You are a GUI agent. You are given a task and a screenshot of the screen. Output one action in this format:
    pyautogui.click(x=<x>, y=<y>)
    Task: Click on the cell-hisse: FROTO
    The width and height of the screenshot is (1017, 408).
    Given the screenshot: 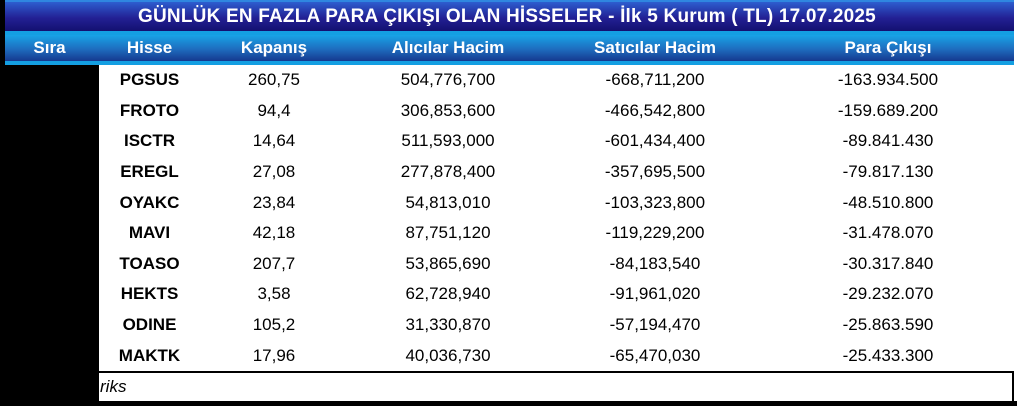 What is the action you would take?
    pyautogui.click(x=149, y=110)
    